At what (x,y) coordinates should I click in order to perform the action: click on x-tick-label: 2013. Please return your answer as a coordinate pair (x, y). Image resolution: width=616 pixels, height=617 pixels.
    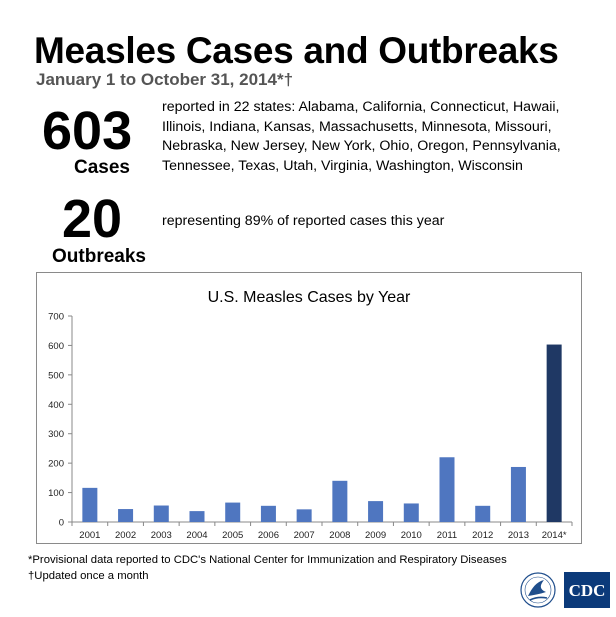
    Looking at the image, I should click on (518, 535).